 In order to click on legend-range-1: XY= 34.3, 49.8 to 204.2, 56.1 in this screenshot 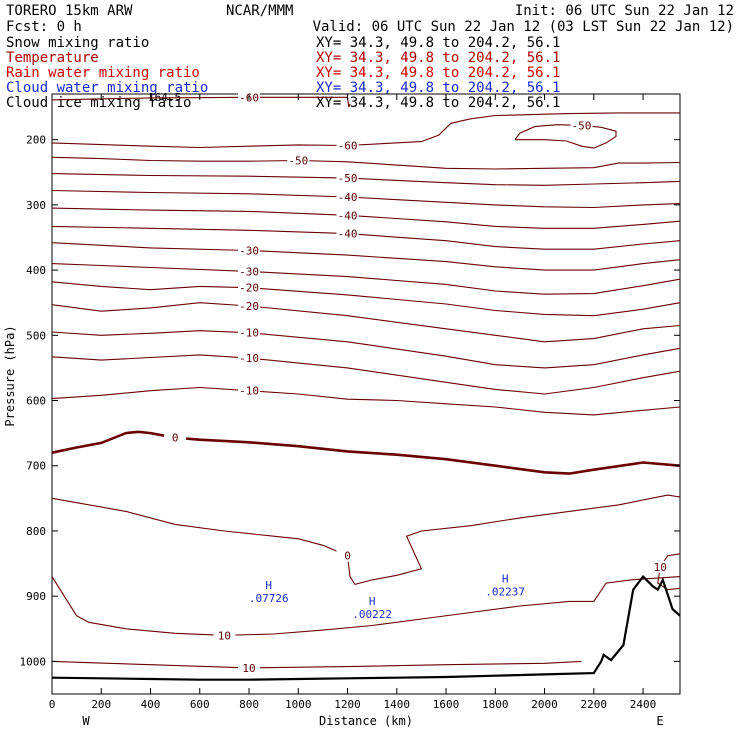, I will do `click(438, 58)`.